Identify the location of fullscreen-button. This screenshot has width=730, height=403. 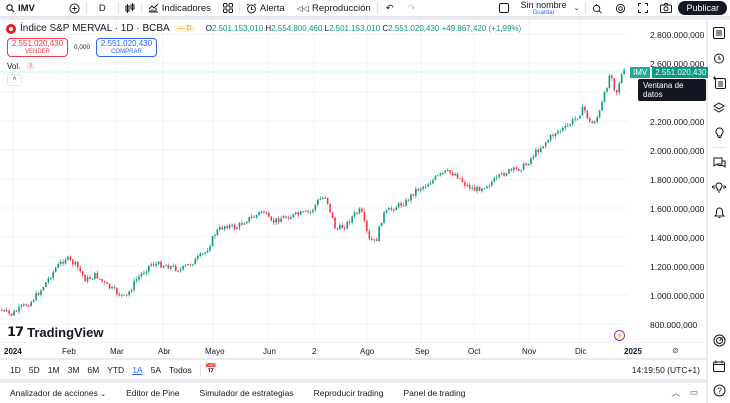
(643, 8).